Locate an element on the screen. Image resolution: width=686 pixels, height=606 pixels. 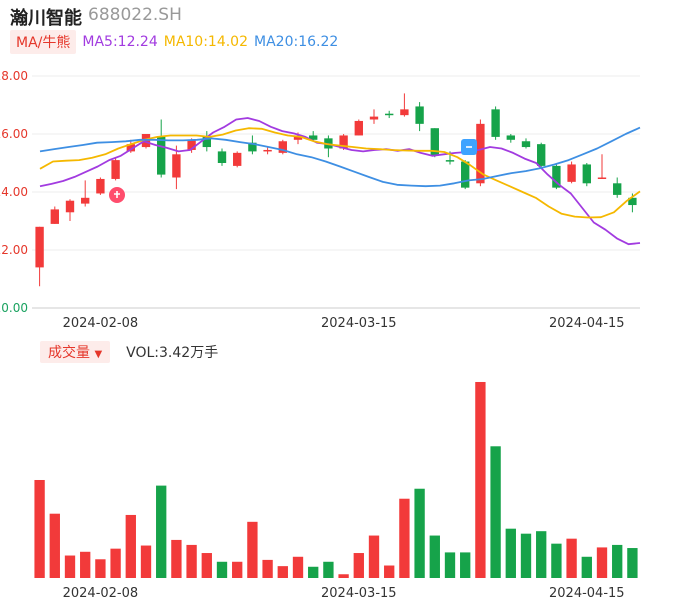
stock-name: 瀚川智能 is located at coordinates (46, 18).